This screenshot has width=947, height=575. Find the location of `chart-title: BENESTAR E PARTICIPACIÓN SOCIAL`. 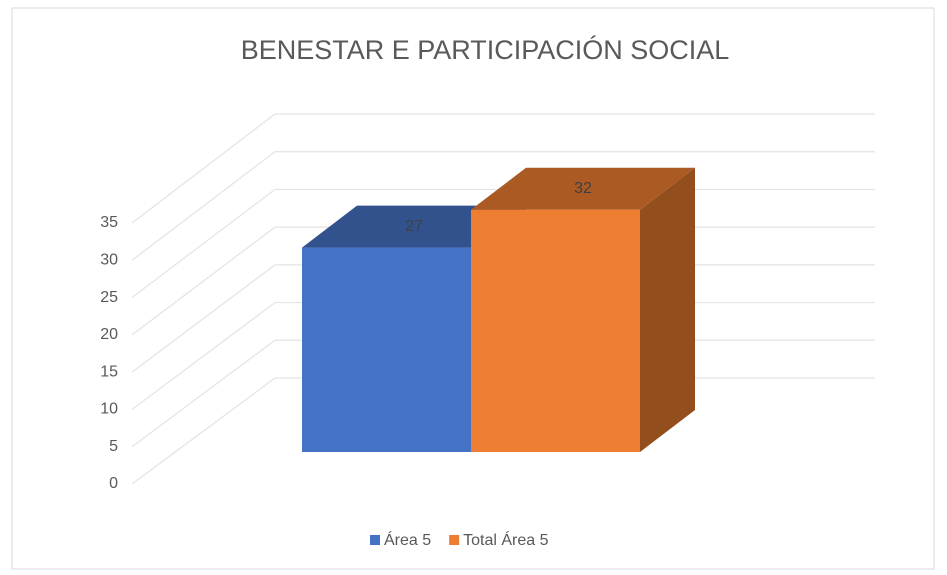

chart-title: BENESTAR E PARTICIPACIÓN SOCIAL is located at coordinates (485, 49).